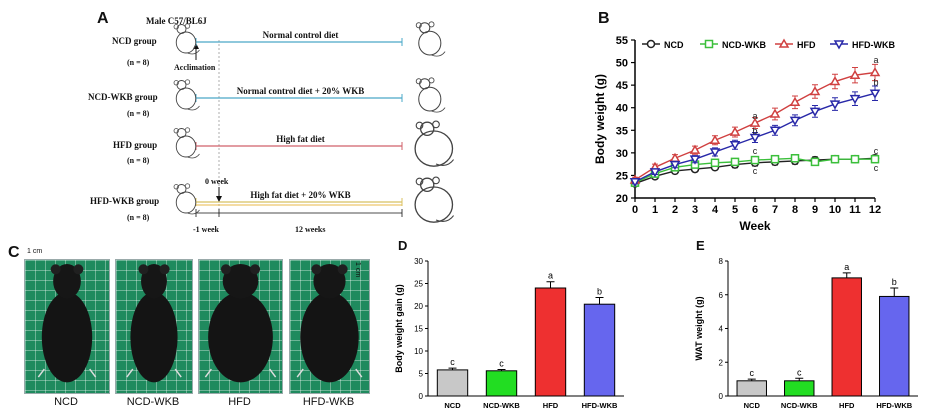  What do you see at coordinates (195, 67) in the screenshot?
I see `acclimation-label: Acclimation` at bounding box center [195, 67].